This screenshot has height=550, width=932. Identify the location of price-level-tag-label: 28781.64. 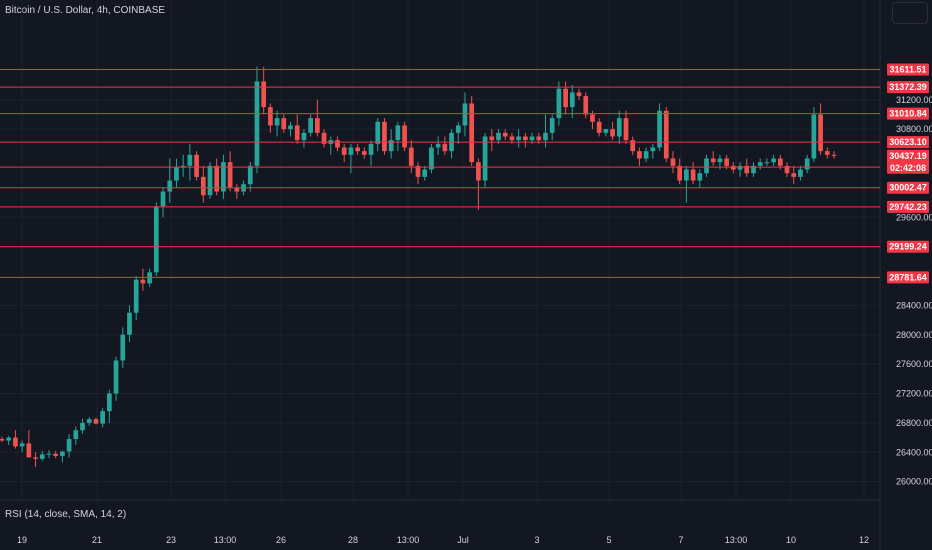
(908, 277).